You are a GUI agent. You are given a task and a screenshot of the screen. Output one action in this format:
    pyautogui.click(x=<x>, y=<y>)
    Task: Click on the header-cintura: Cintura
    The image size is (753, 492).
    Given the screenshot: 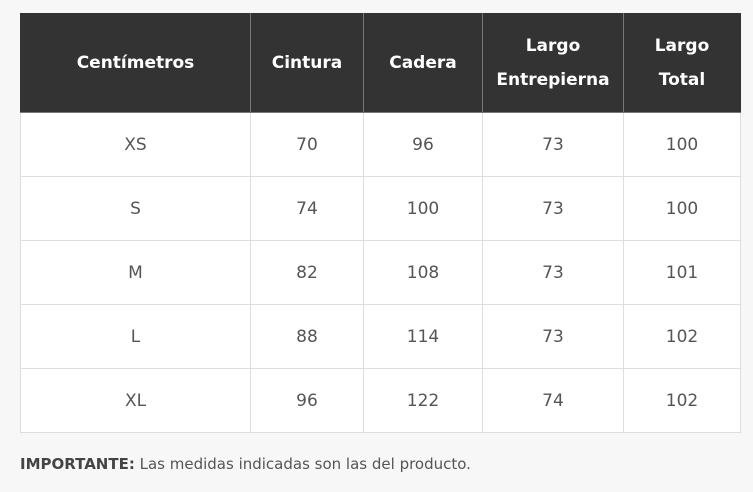 What is the action you would take?
    pyautogui.click(x=307, y=63)
    